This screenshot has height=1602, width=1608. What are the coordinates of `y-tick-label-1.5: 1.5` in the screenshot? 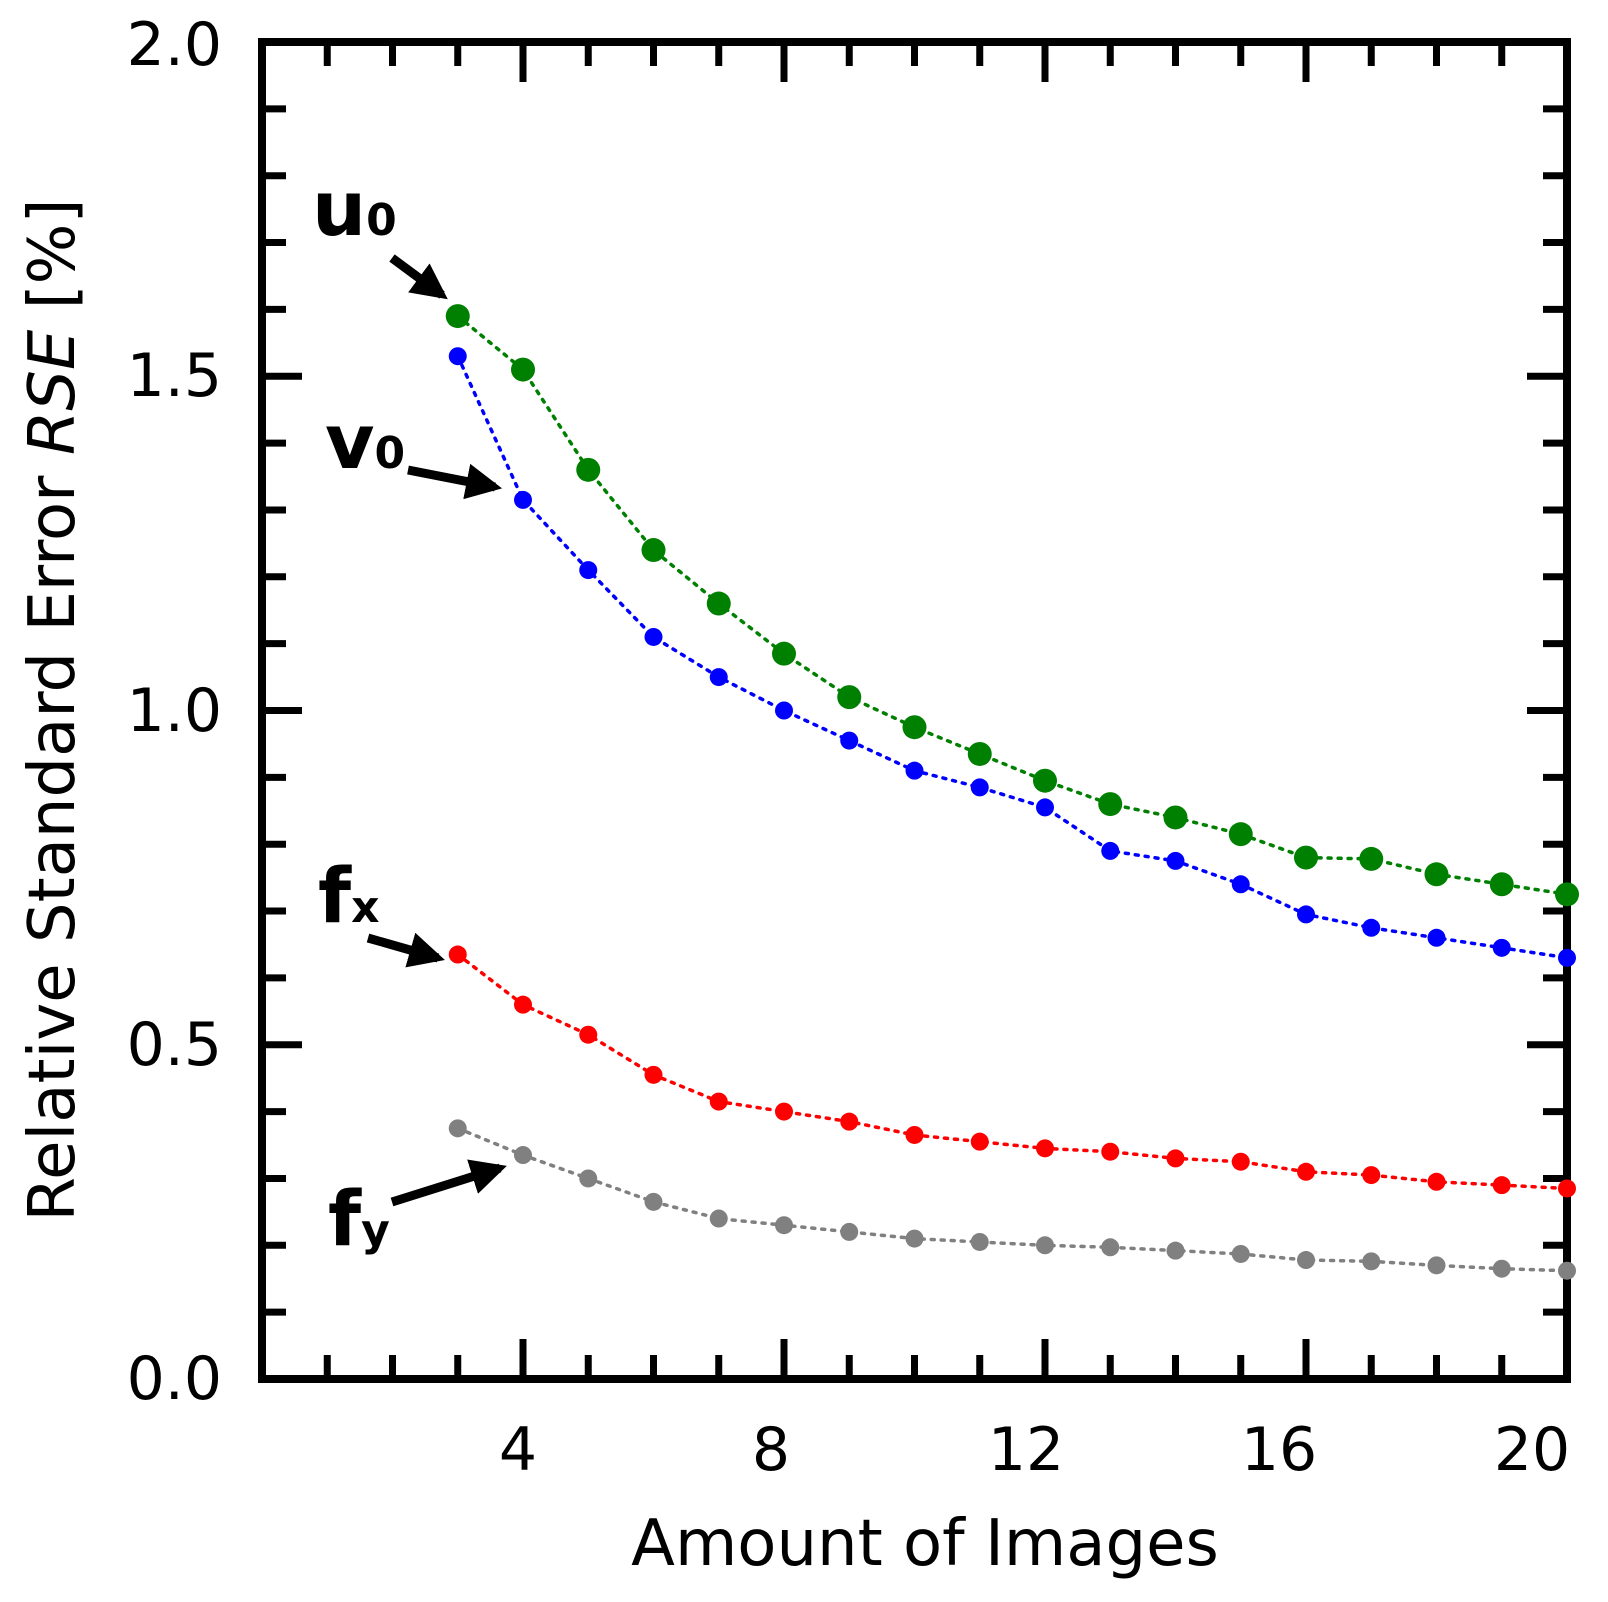 It's located at (174, 376).